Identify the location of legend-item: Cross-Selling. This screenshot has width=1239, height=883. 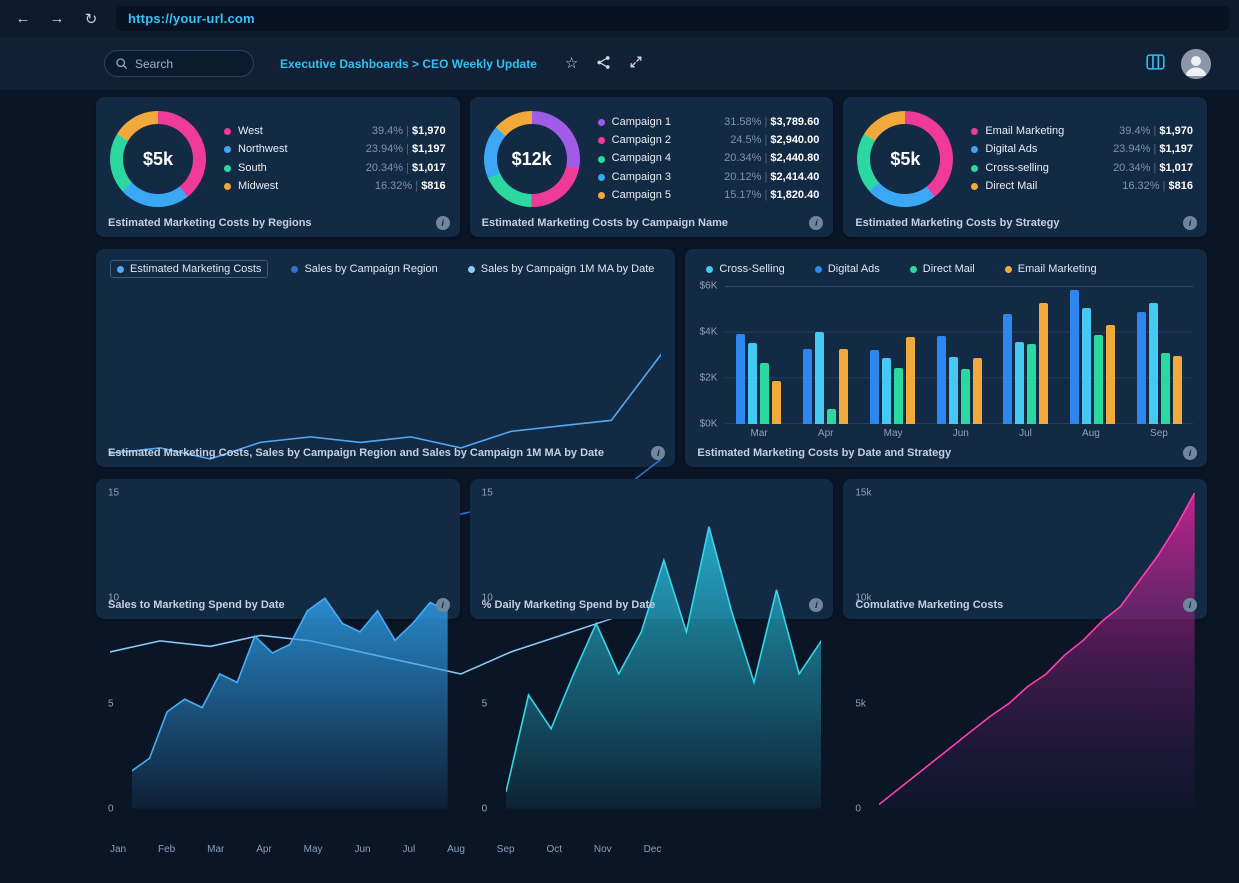
(745, 269).